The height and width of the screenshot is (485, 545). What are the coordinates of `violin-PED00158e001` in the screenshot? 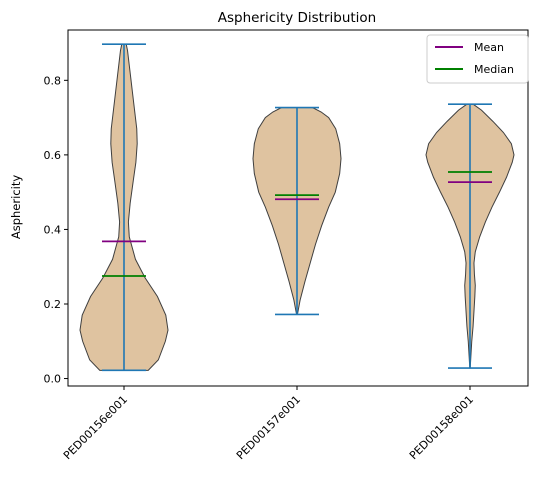 It's located at (470, 236).